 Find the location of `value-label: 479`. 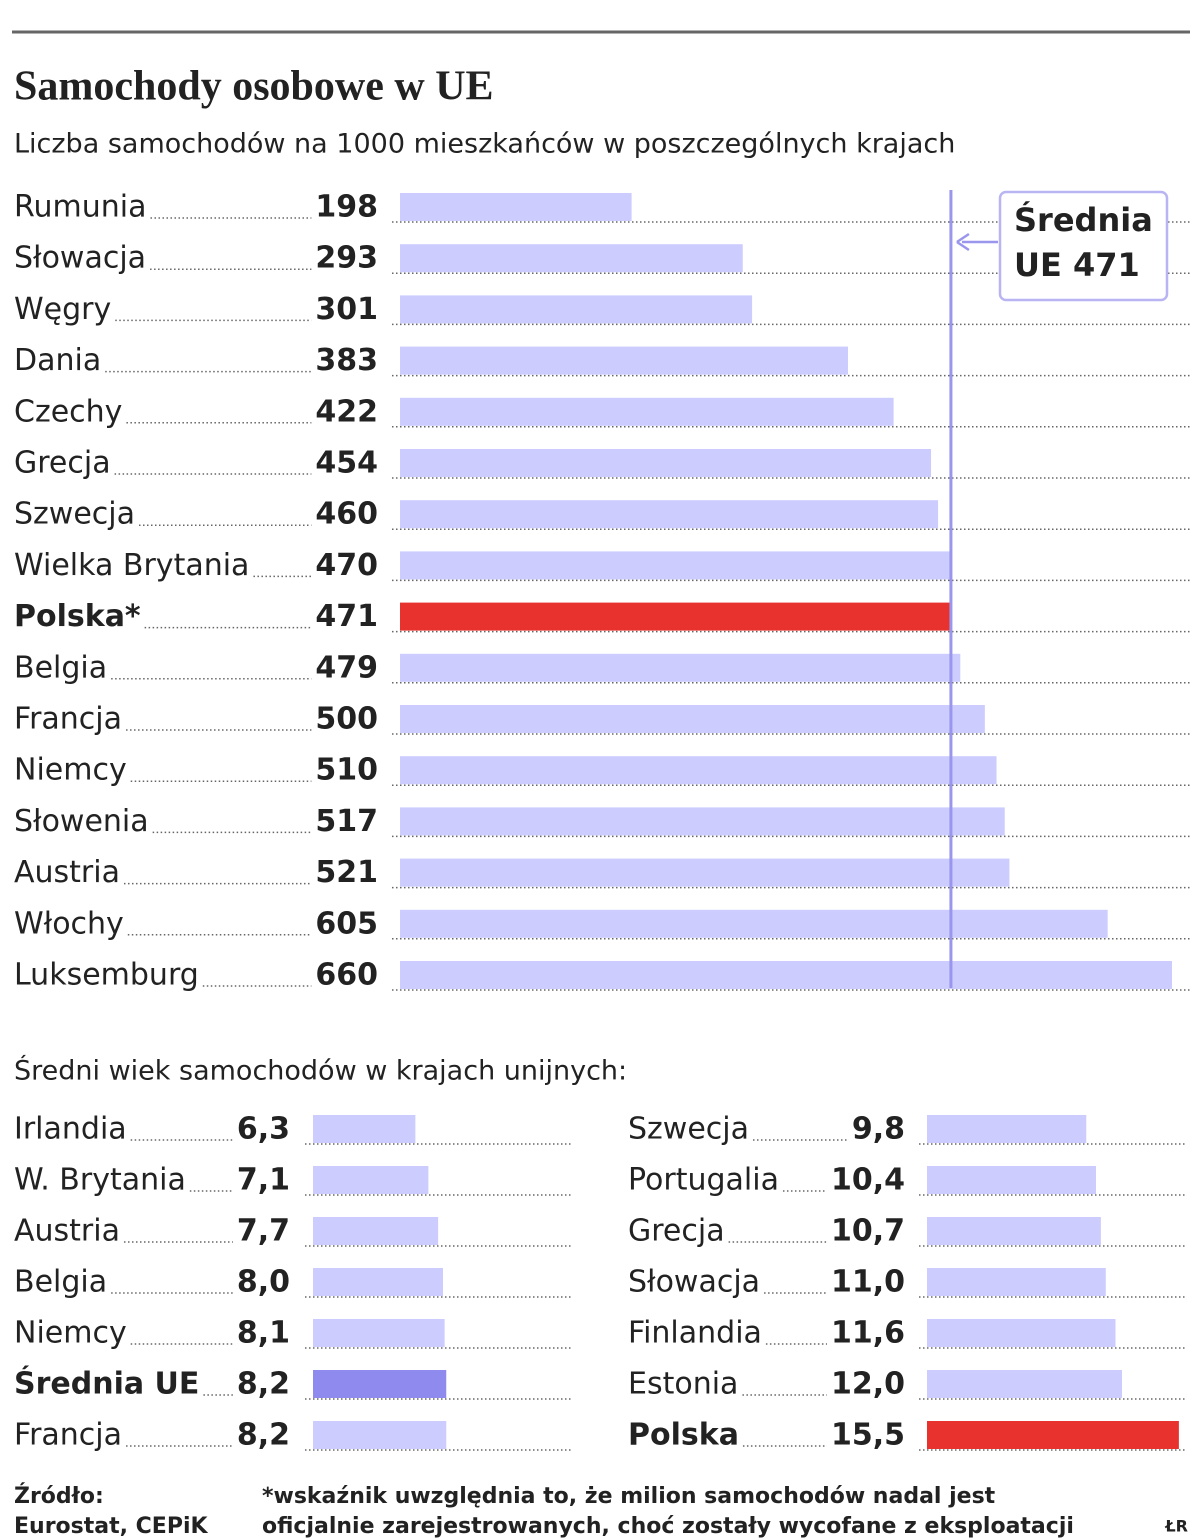

value-label: 479 is located at coordinates (346, 667).